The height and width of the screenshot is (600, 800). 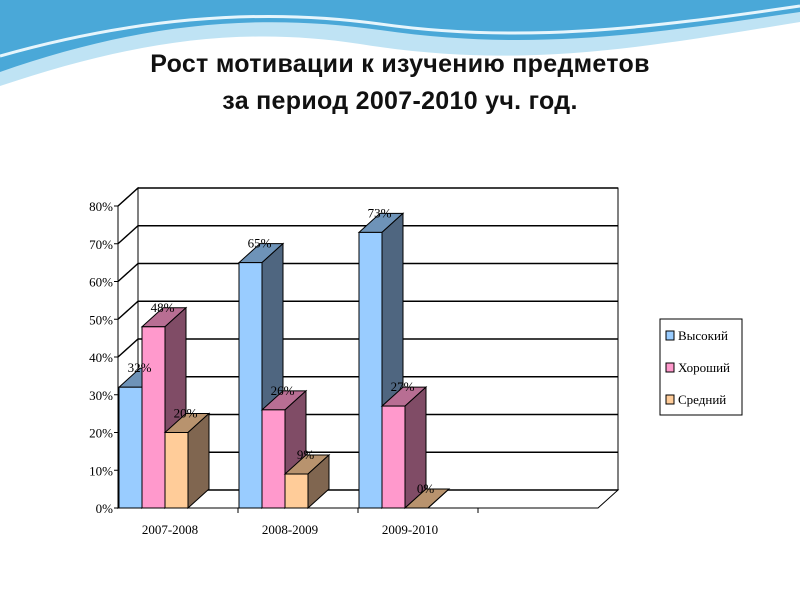 I want to click on legend-label: Хороший, so click(x=704, y=367).